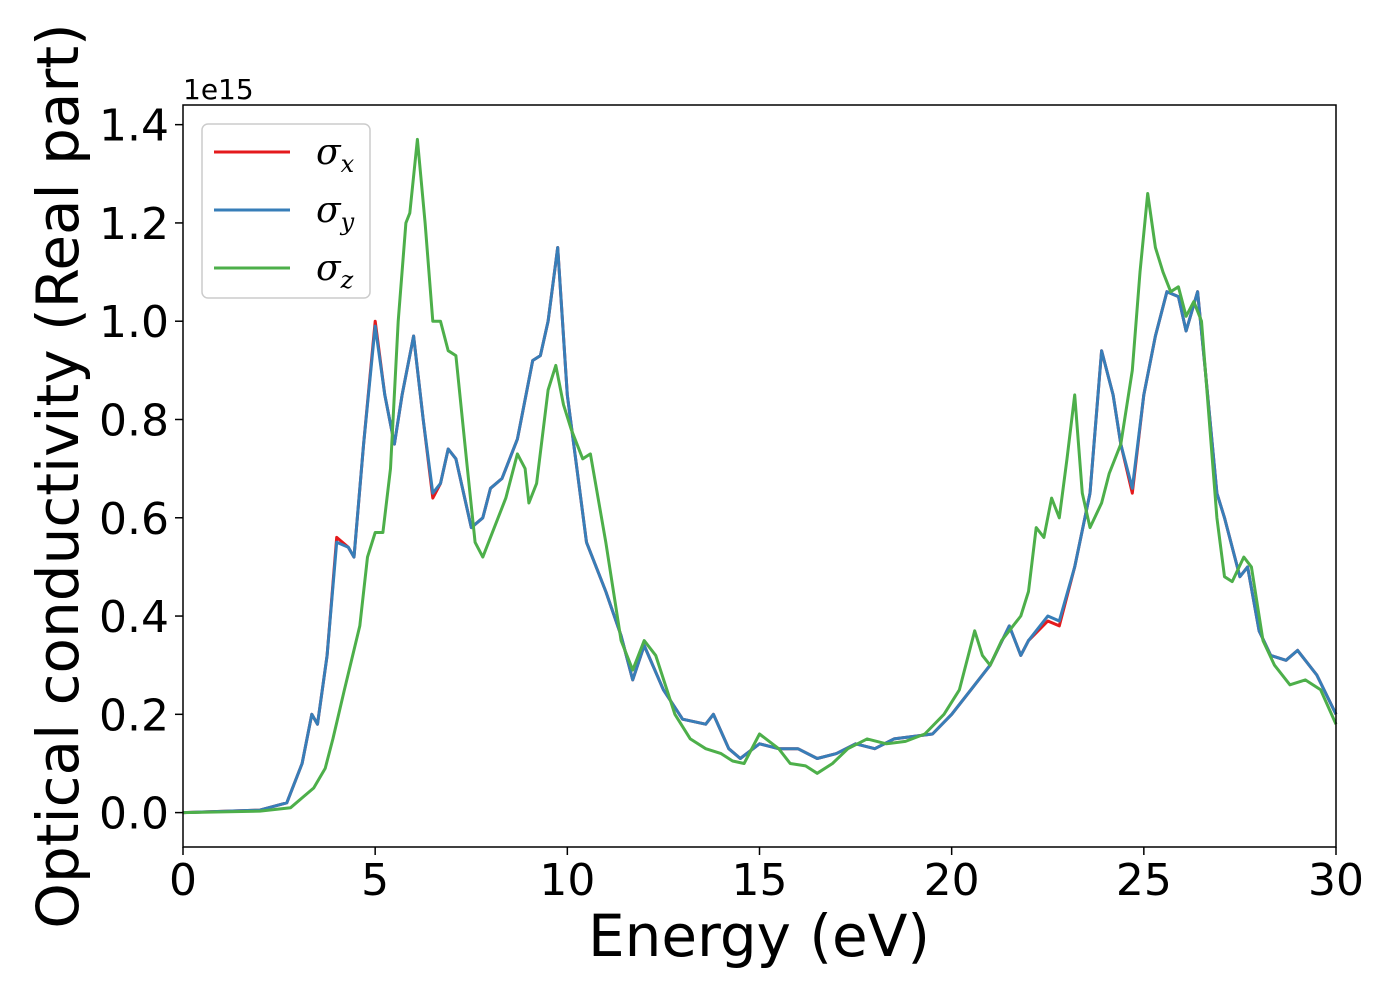 This screenshot has width=1400, height=1000. Describe the element at coordinates (134, 126) in the screenshot. I see `y-tick-label: 1.4` at that location.